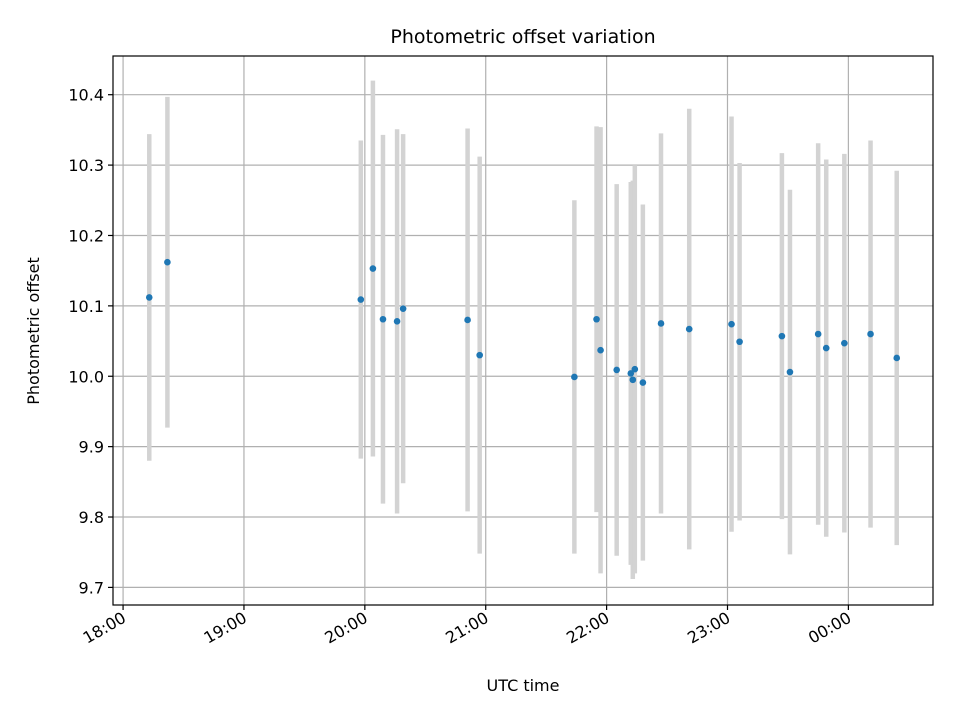 The height and width of the screenshot is (720, 960). What do you see at coordinates (523, 322) in the screenshot?
I see `data-points` at bounding box center [523, 322].